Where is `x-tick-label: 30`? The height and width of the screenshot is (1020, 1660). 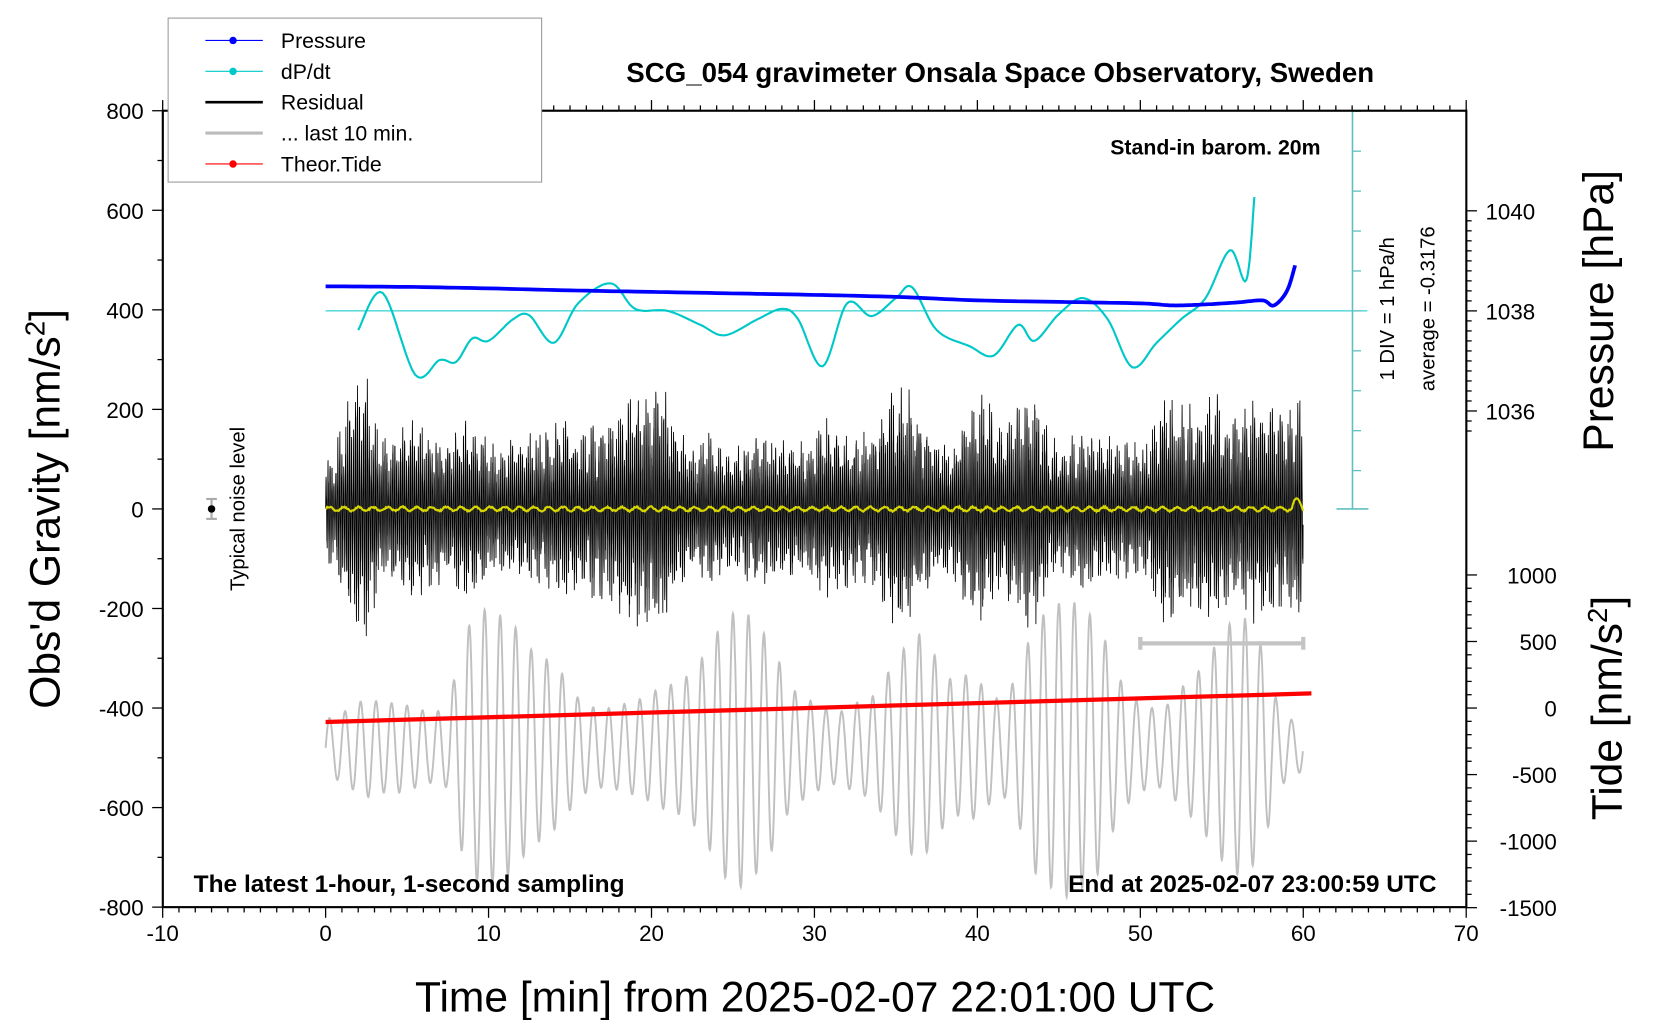 x-tick-label: 30 is located at coordinates (814, 933).